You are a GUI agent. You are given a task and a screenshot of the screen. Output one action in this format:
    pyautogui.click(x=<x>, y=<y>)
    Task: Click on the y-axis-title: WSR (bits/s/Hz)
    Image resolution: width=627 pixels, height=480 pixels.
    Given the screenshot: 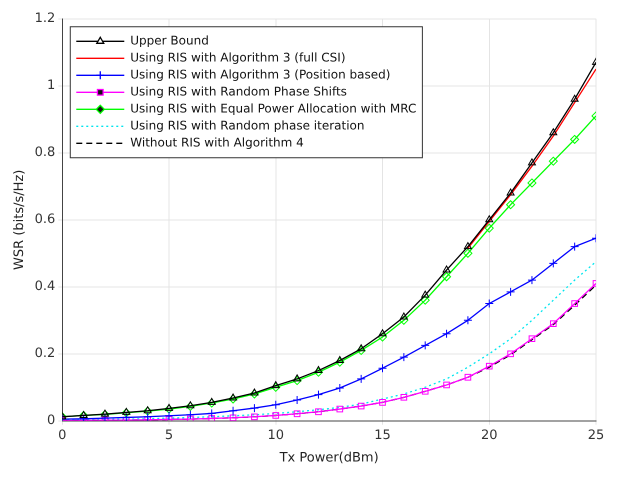 What is the action you would take?
    pyautogui.click(x=20, y=220)
    